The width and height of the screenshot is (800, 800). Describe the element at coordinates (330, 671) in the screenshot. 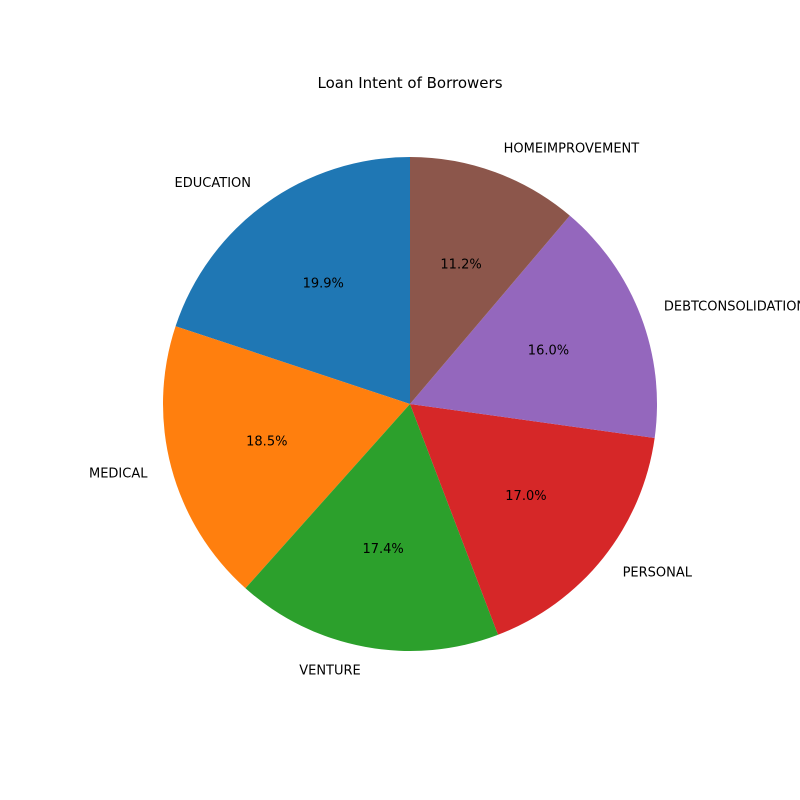

I see `category-label-venture: VENTURE` at that location.